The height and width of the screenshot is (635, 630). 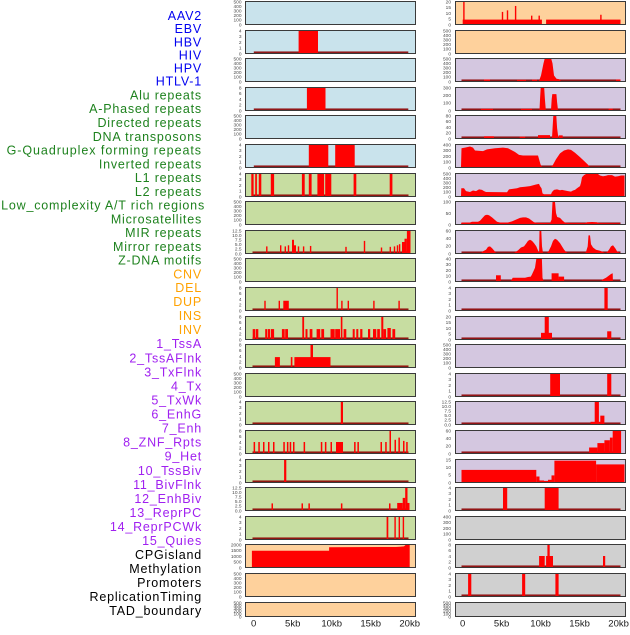 I want to click on svg-text: CNV, so click(x=187, y=274).